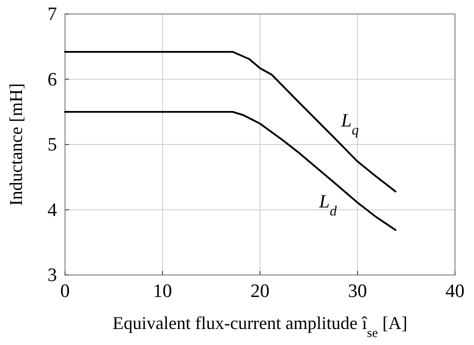 This screenshot has height=345, width=474. Describe the element at coordinates (357, 291) in the screenshot. I see `x-tick-label: 30` at that location.